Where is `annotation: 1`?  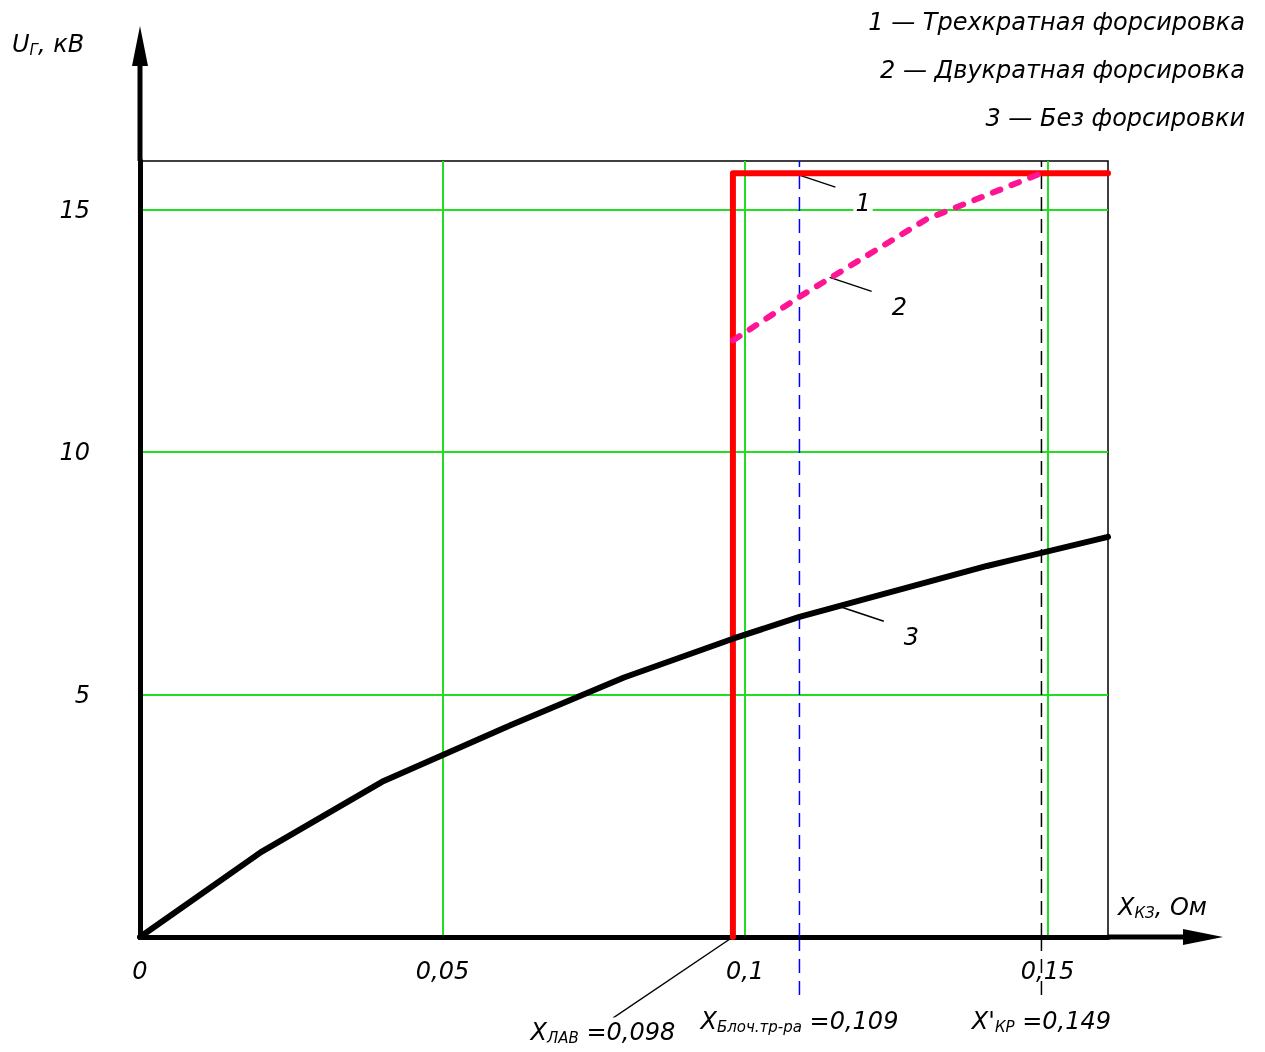
annotation: 1 is located at coordinates (863, 203).